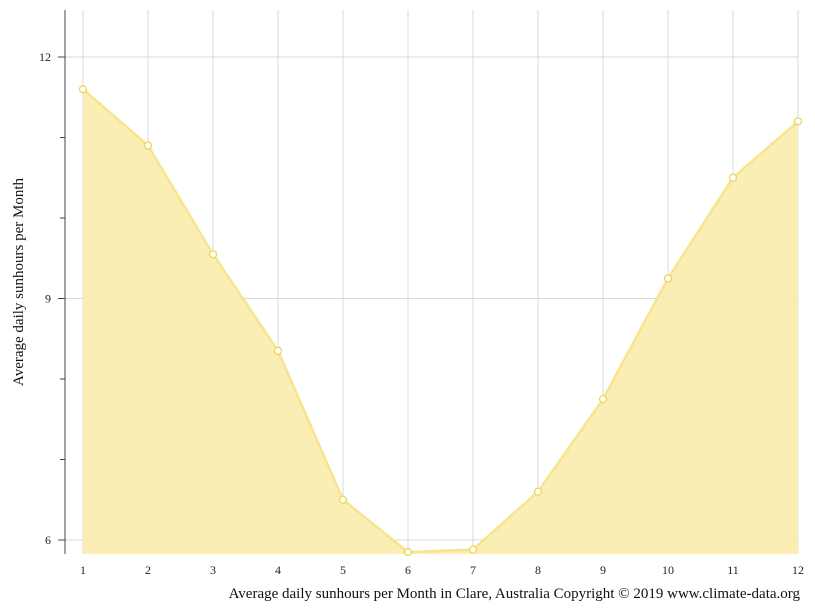  What do you see at coordinates (48, 540) in the screenshot?
I see `y-tick-label: 6` at bounding box center [48, 540].